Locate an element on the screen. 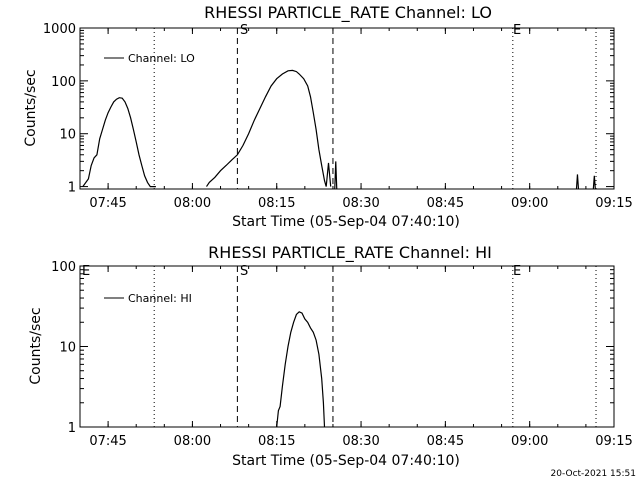 This screenshot has width=640, height=480. hi-start-marker: S is located at coordinates (244, 271).